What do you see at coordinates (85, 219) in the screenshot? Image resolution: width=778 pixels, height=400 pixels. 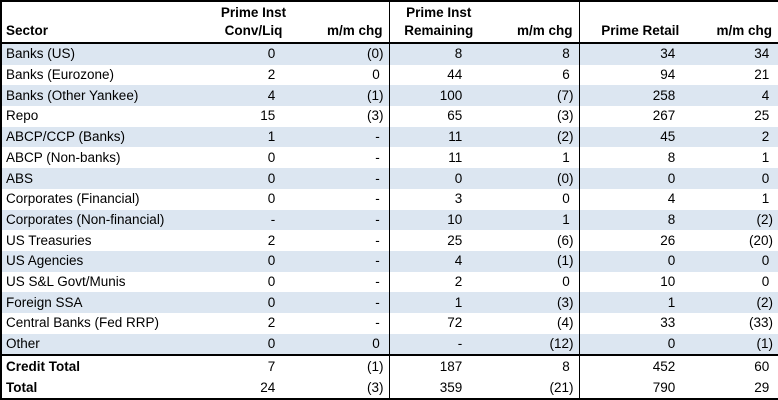 I see `sector-cell: Corporates (Non-financial)` at bounding box center [85, 219].